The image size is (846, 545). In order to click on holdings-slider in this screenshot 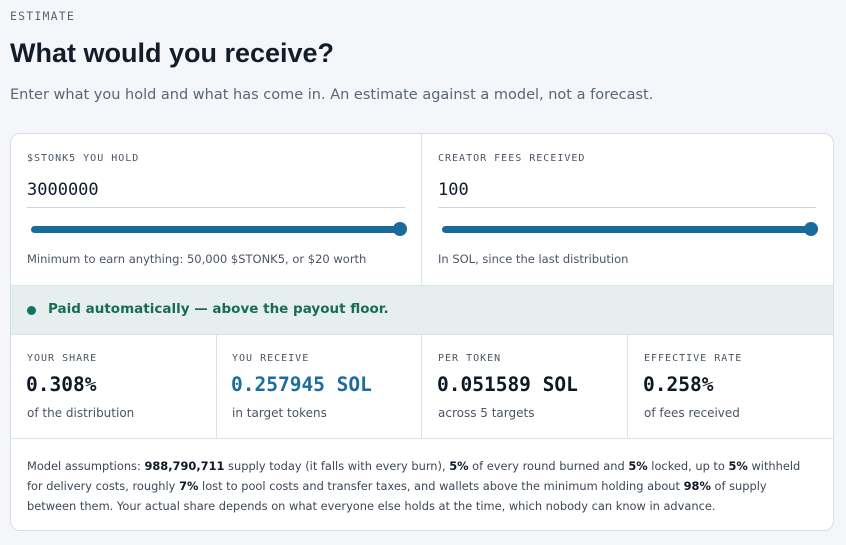, I will do `click(219, 229)`.